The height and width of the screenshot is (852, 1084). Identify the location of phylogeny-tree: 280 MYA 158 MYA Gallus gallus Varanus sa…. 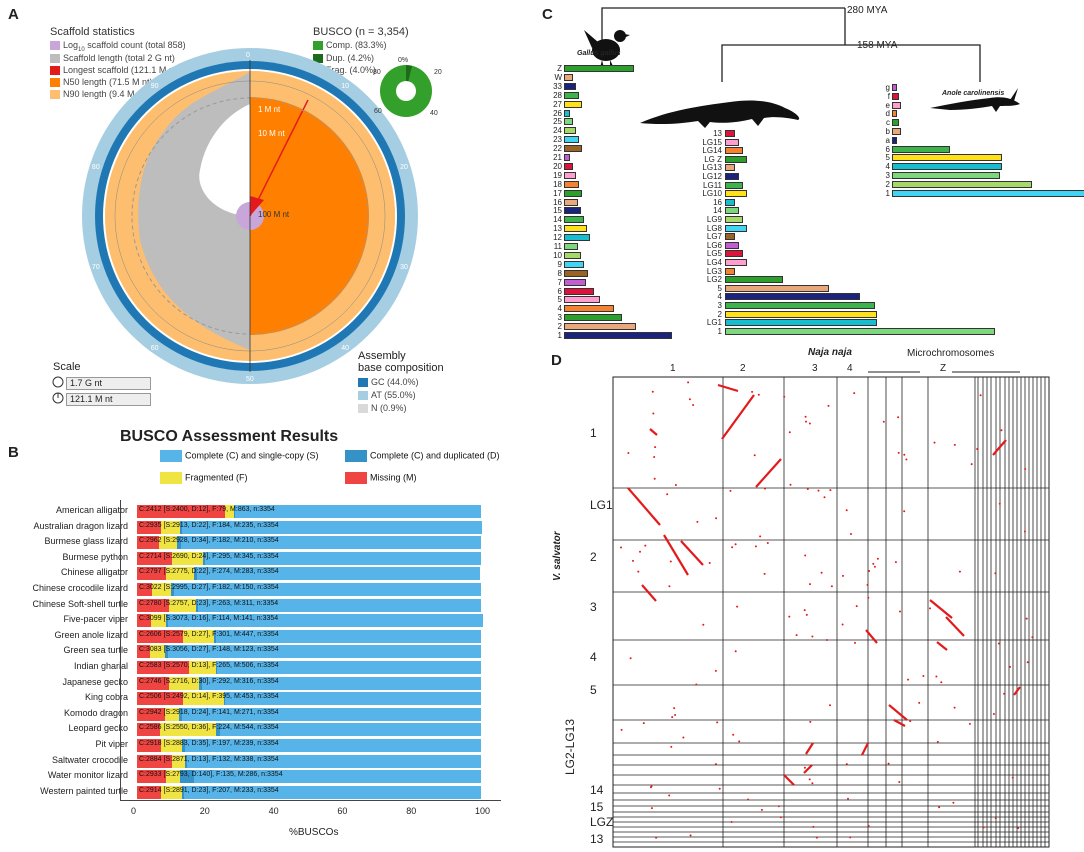
(798, 66).